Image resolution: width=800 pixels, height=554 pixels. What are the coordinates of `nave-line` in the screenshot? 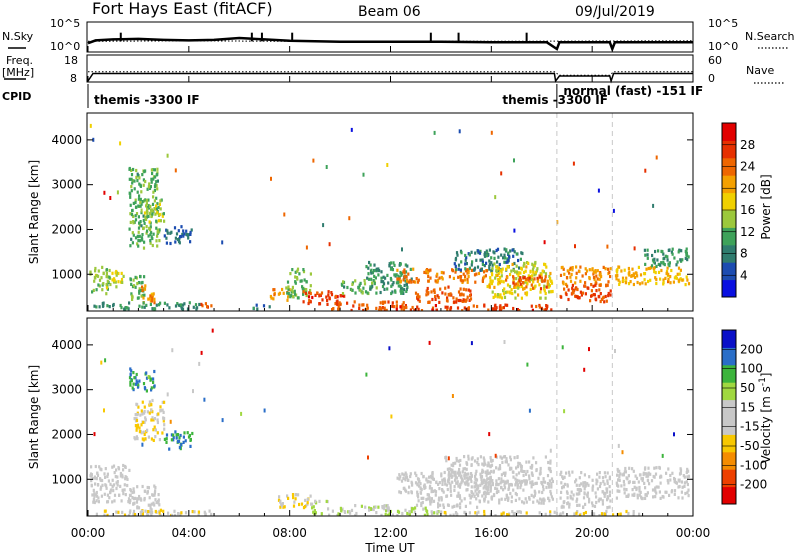 It's located at (390, 73).